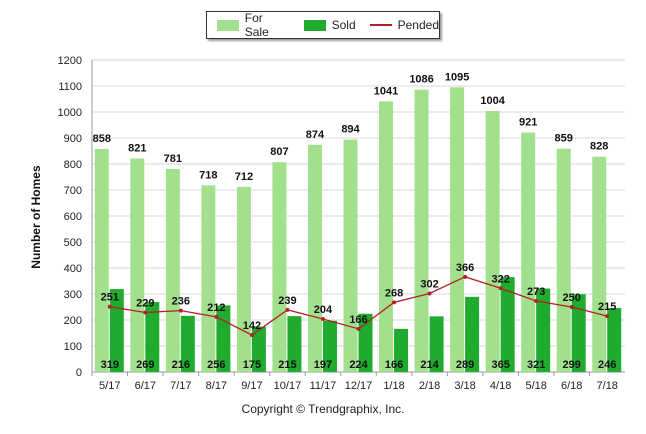 The width and height of the screenshot is (646, 434). I want to click on x-tick-label: 6/18, so click(571, 386).